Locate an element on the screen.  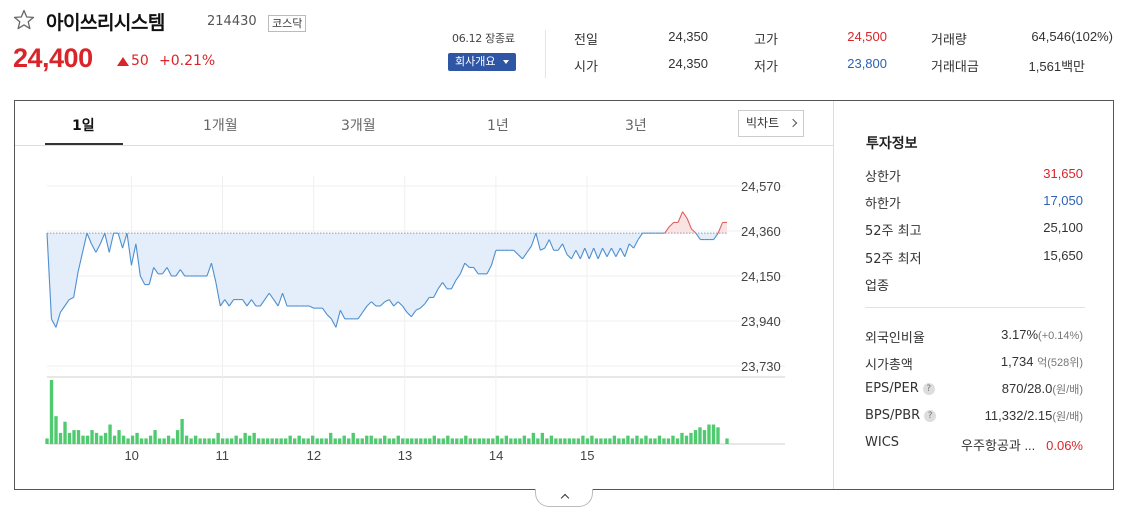
tab-1-day: 1일 is located at coordinates (83, 126).